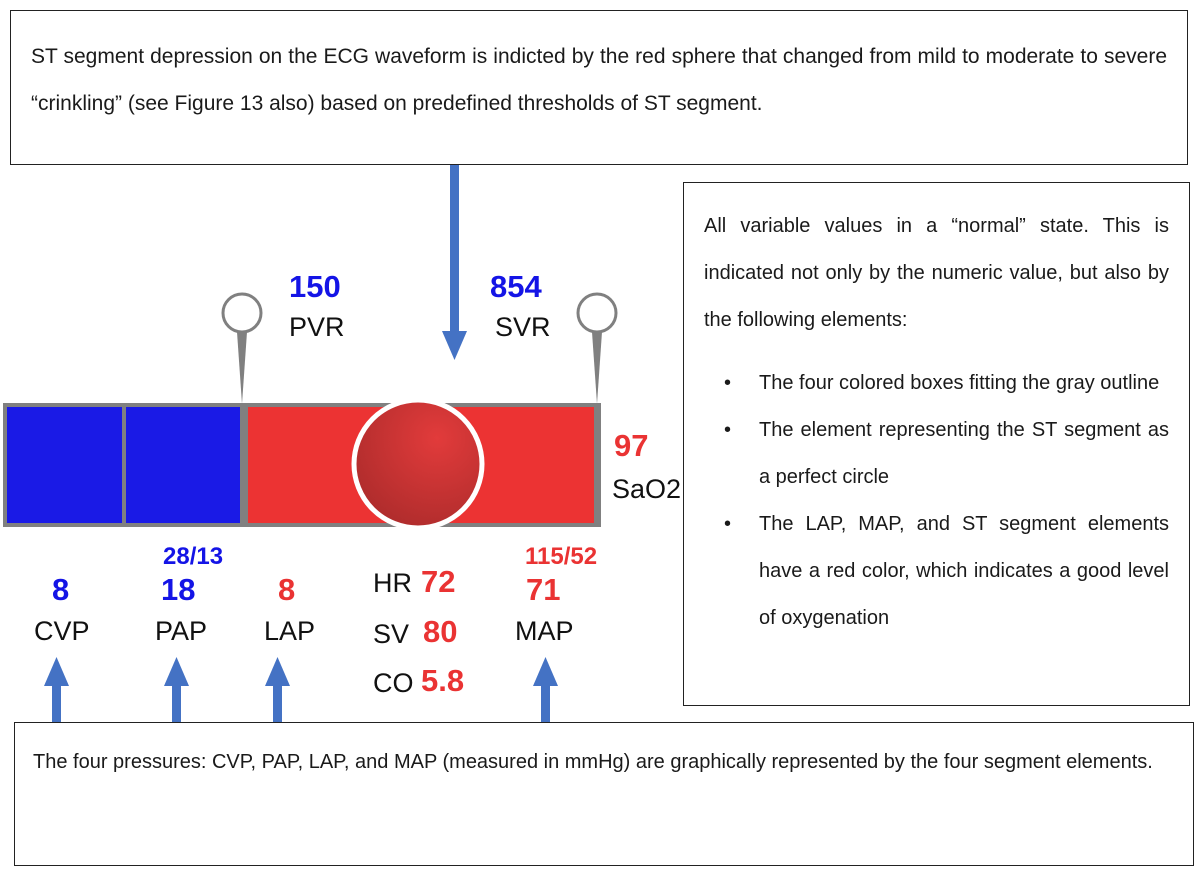  Describe the element at coordinates (597, 348) in the screenshot. I see `svr-pin` at that location.